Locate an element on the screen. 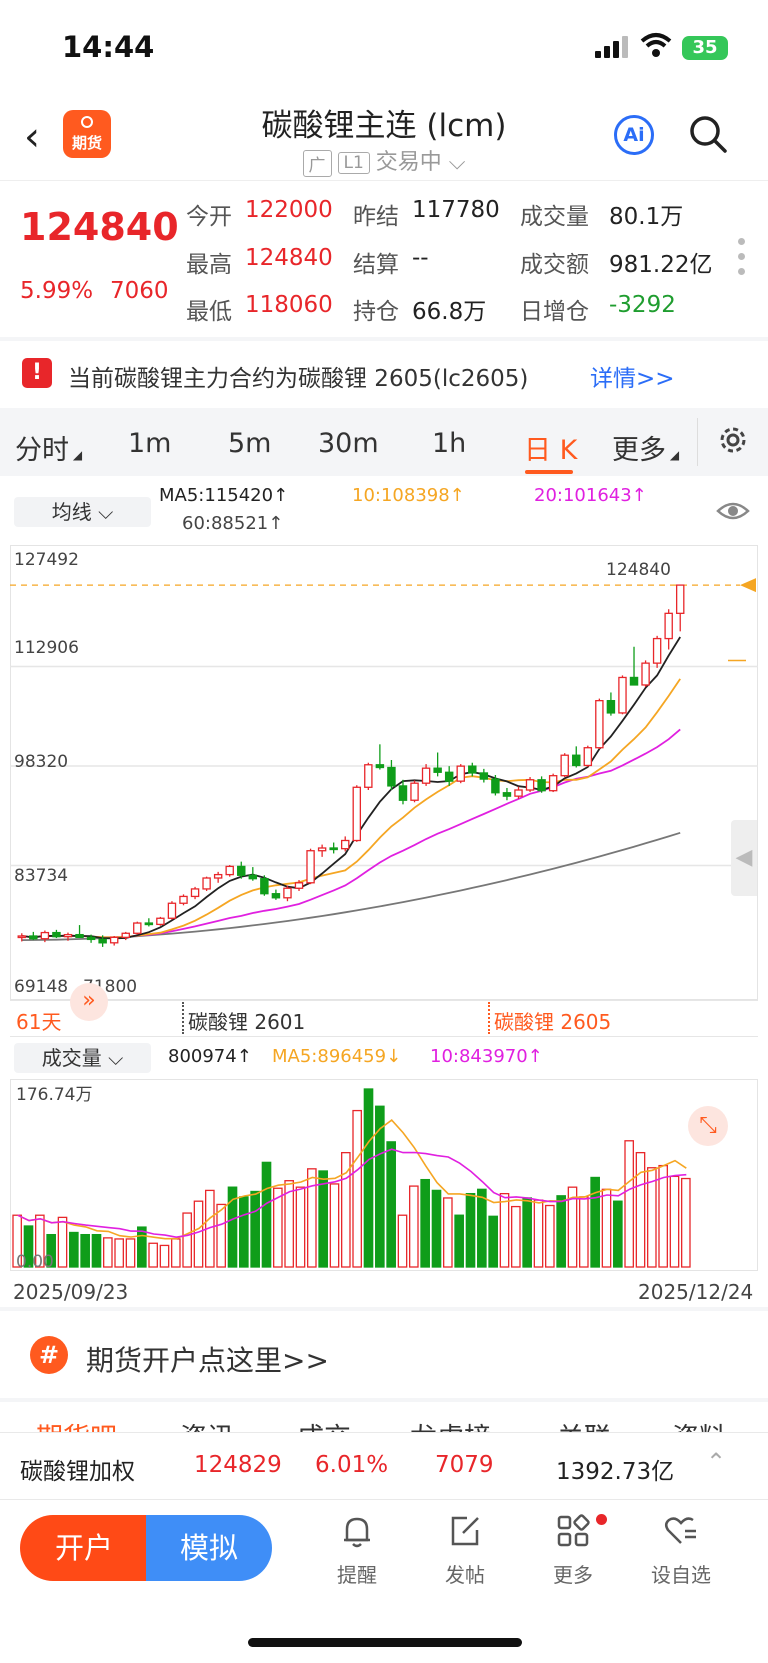 The image size is (768, 1663). back-icon: ‹ is located at coordinates (32, 137).